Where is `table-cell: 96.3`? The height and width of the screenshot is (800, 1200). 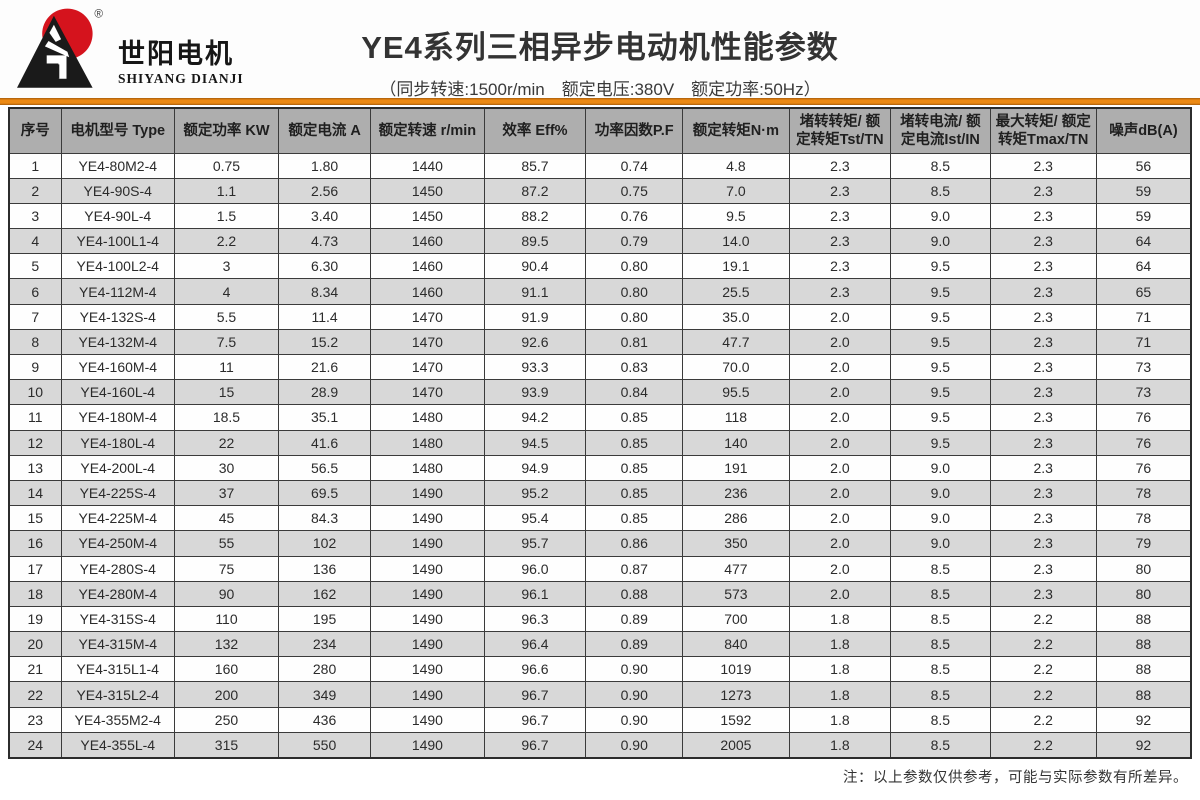 table-cell: 96.3 is located at coordinates (535, 619).